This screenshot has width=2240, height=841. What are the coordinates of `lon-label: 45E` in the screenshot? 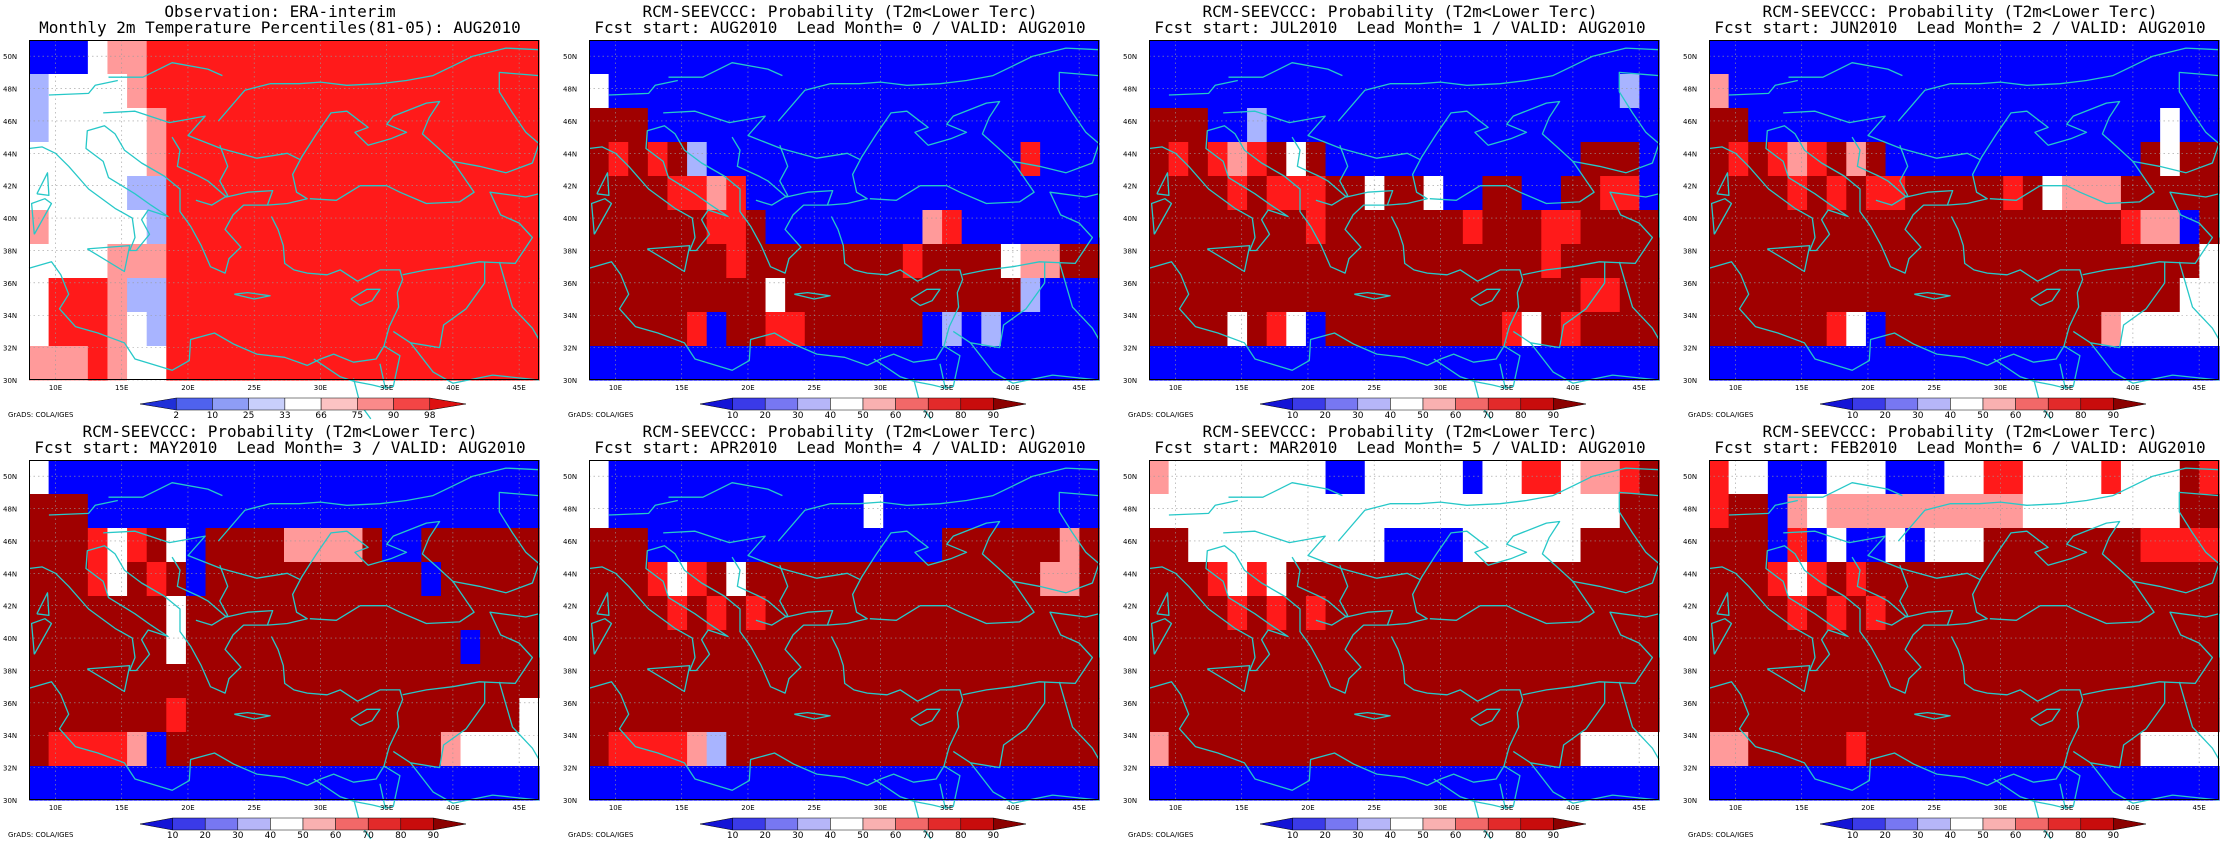 It's located at (1638, 808).